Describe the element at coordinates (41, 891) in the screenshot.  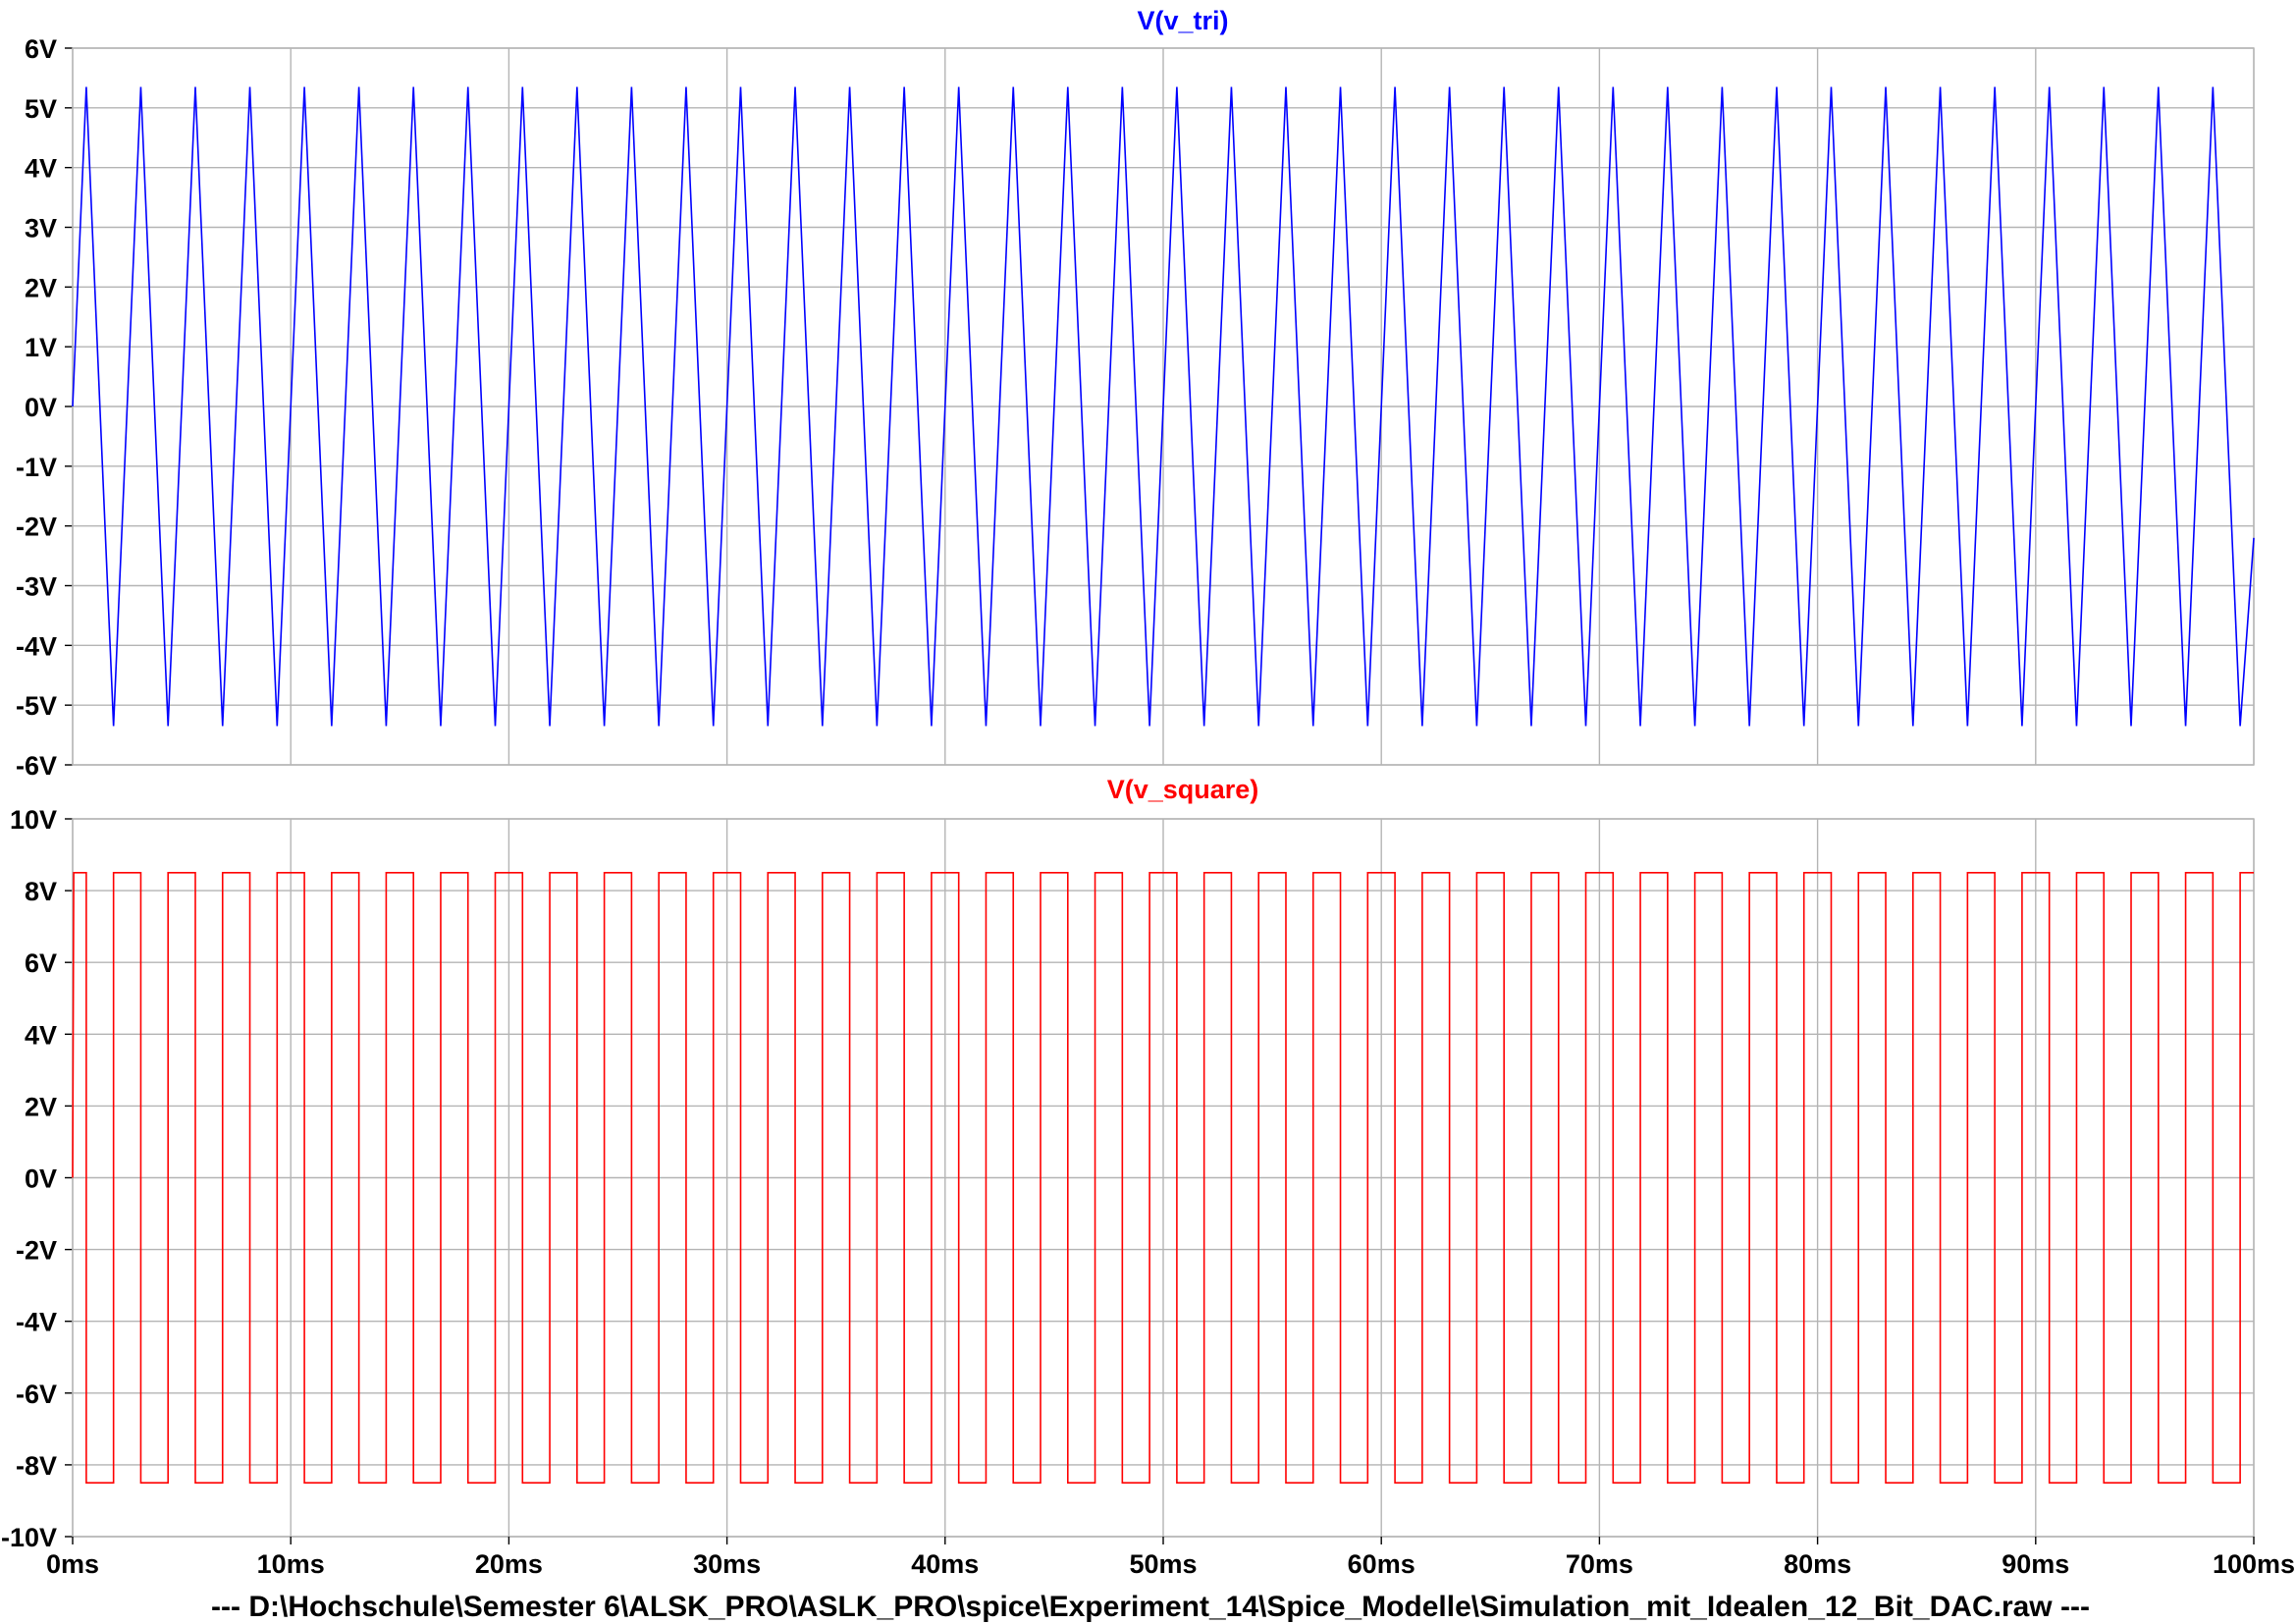
I see `y-tick-label: 8V` at that location.